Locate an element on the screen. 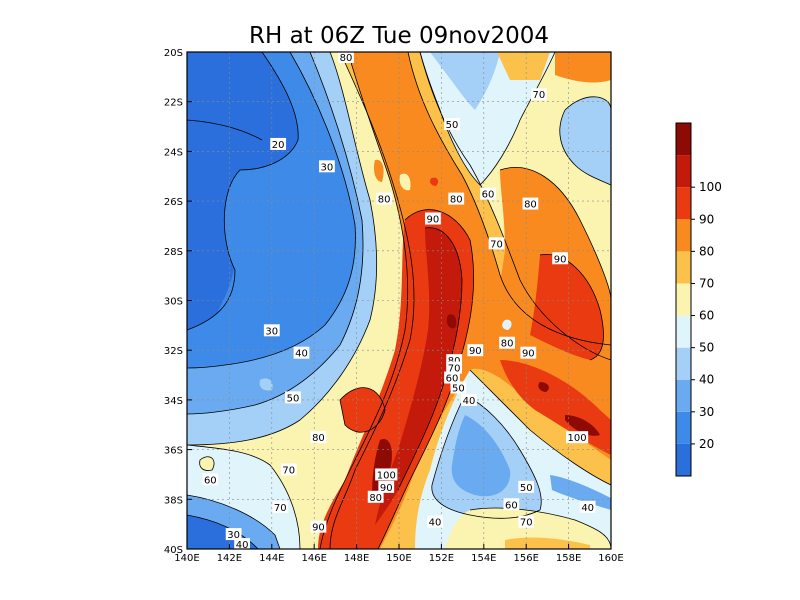  y-tick-label: 24S is located at coordinates (173, 152).